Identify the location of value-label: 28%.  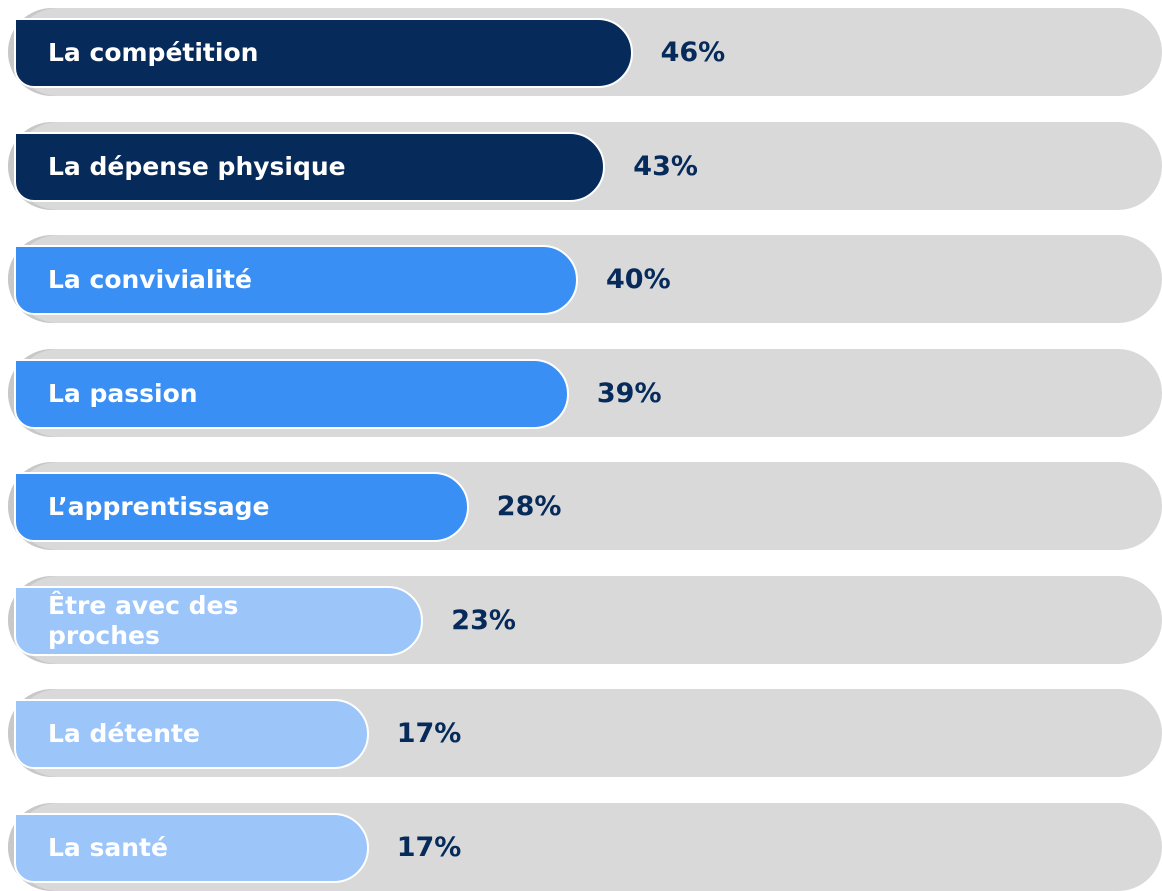
(529, 506).